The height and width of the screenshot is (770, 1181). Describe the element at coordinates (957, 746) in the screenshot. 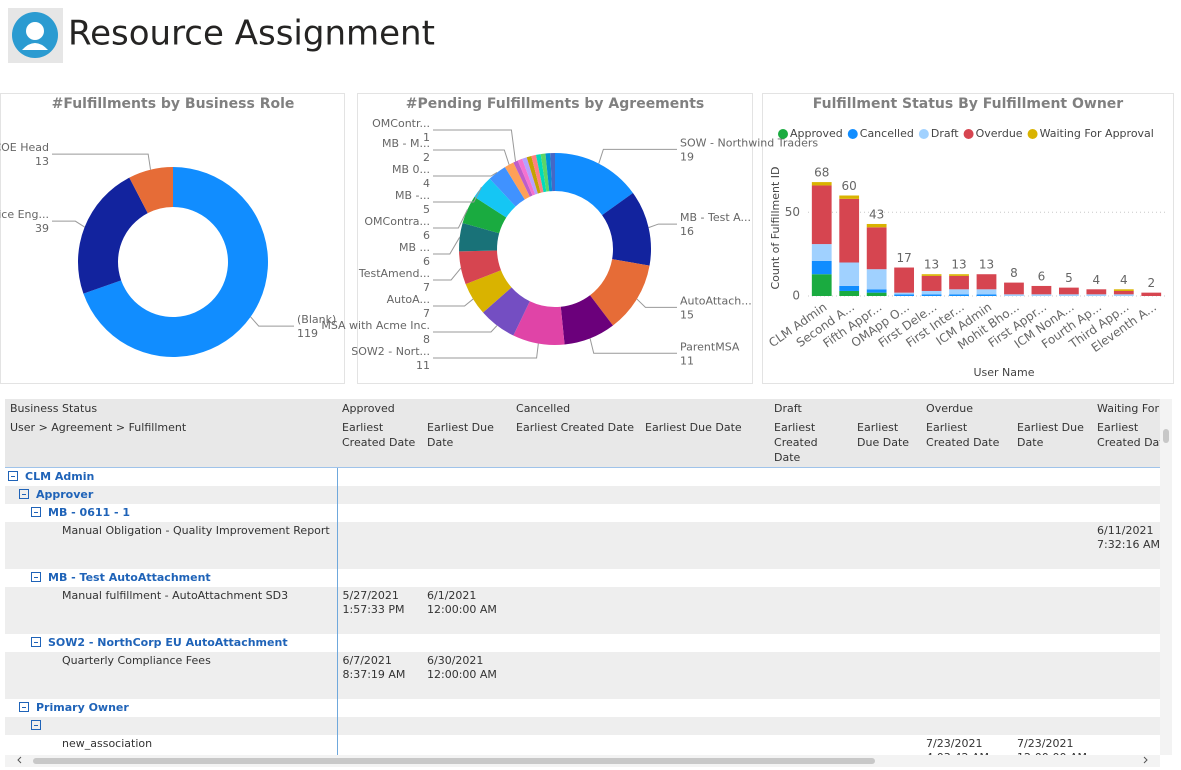

I see `value-cell: 7/23/2021 4:03:42 AM` at that location.